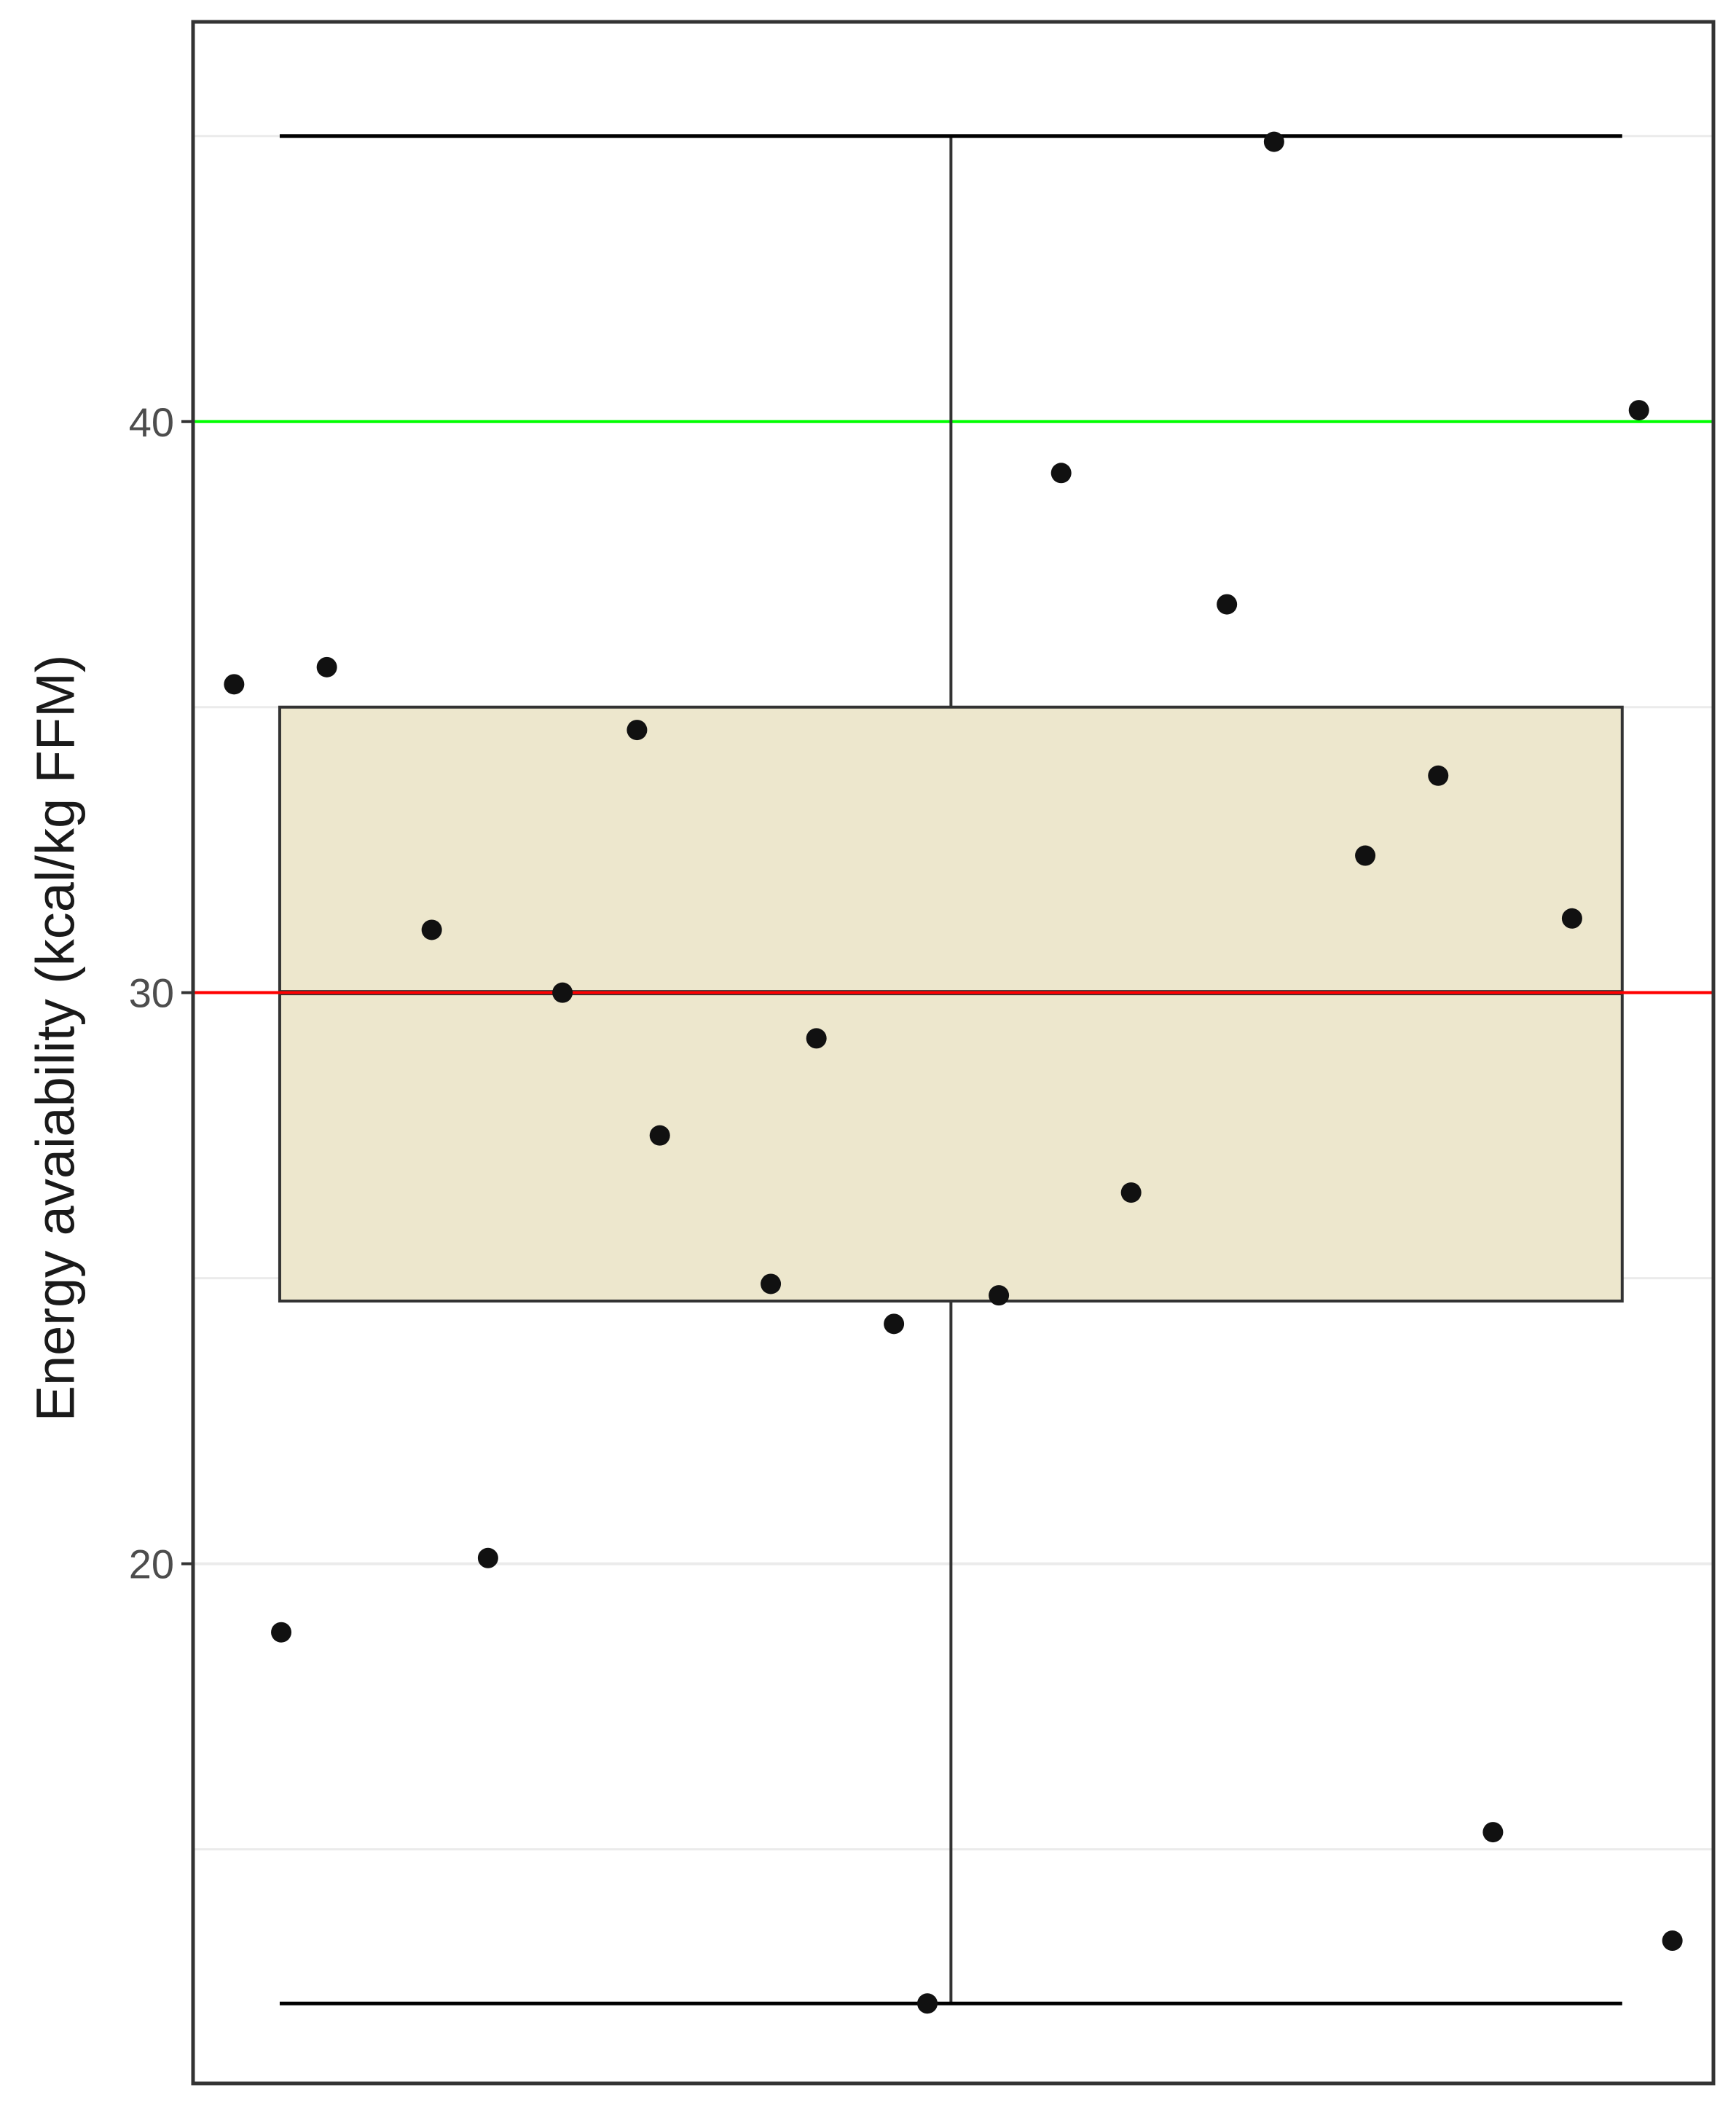 The height and width of the screenshot is (2106, 1736). What do you see at coordinates (56, 1038) in the screenshot?
I see `y-axis-title: Energy avaiability (kcal/kg FFM)` at bounding box center [56, 1038].